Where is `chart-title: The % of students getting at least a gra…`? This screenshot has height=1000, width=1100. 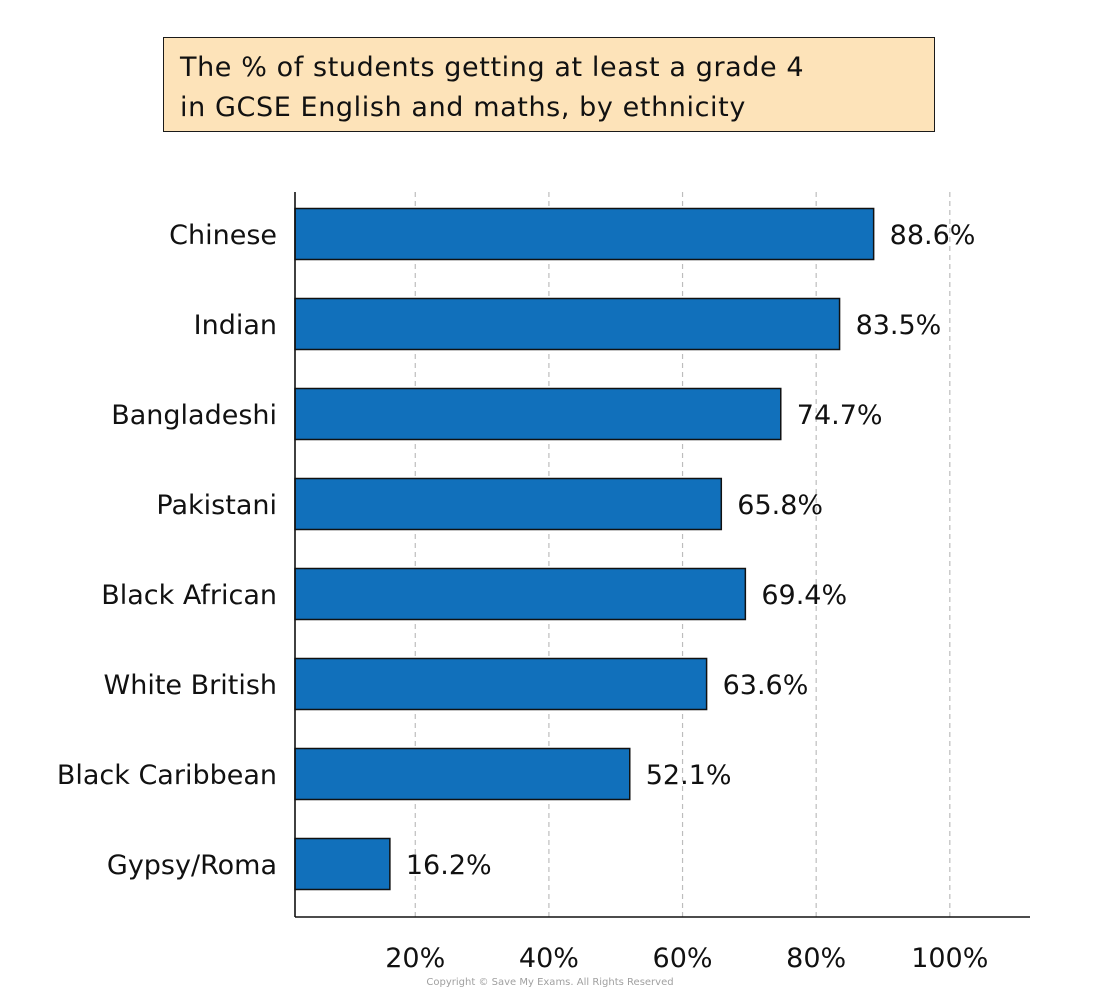
chart-title: The % of students getting at least a gra… is located at coordinates (549, 84).